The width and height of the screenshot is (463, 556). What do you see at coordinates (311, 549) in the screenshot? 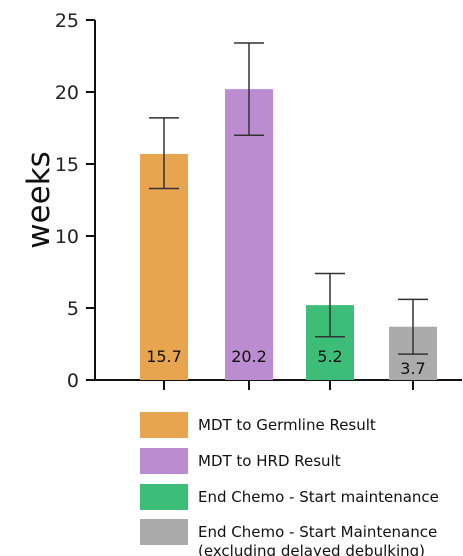
I see `legend-label-line2: (excluding delayed debulking)` at bounding box center [311, 549].